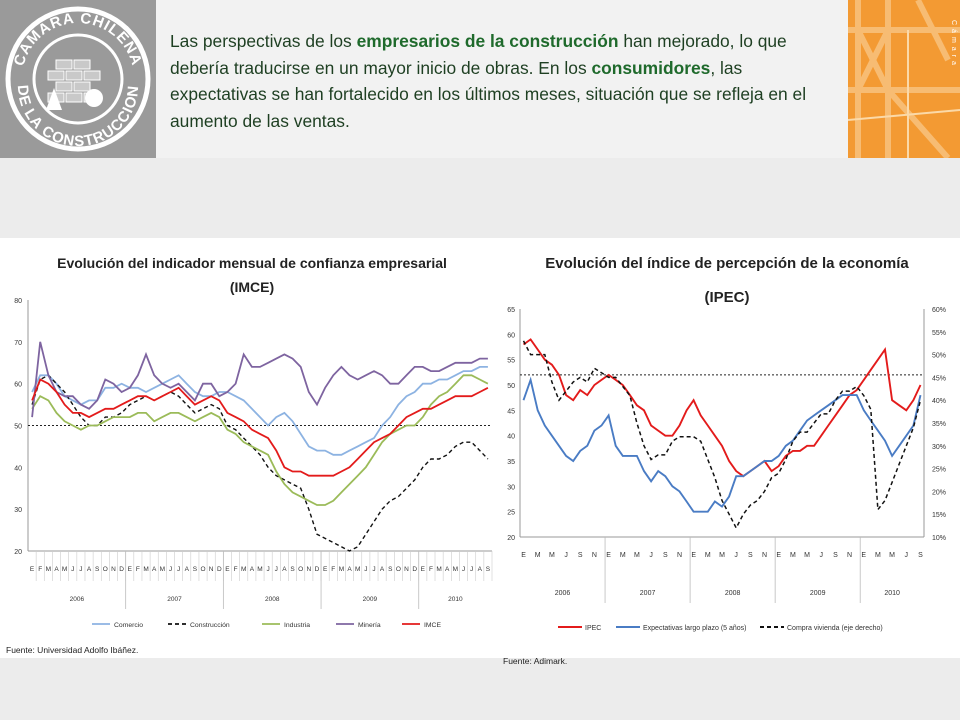 The image size is (960, 720). Describe the element at coordinates (511, 437) in the screenshot. I see `chart2-y-tick-label: 40` at that location.